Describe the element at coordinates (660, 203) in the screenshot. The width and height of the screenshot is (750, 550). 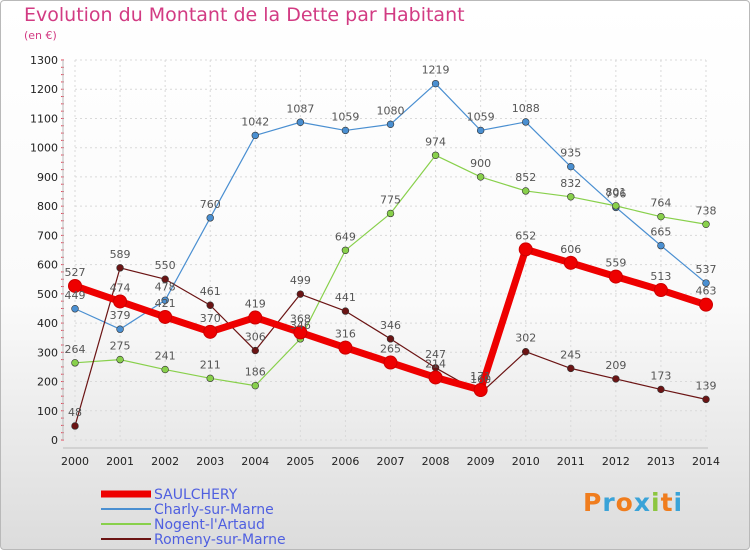
I see `data-label: 764` at that location.